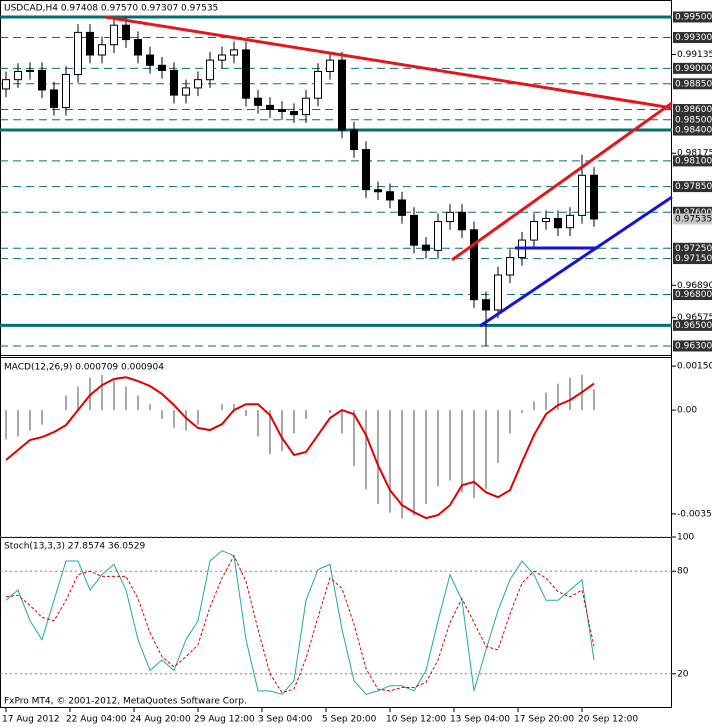  I want to click on x-tick-label: 24 Aug 20:00, so click(160, 720).